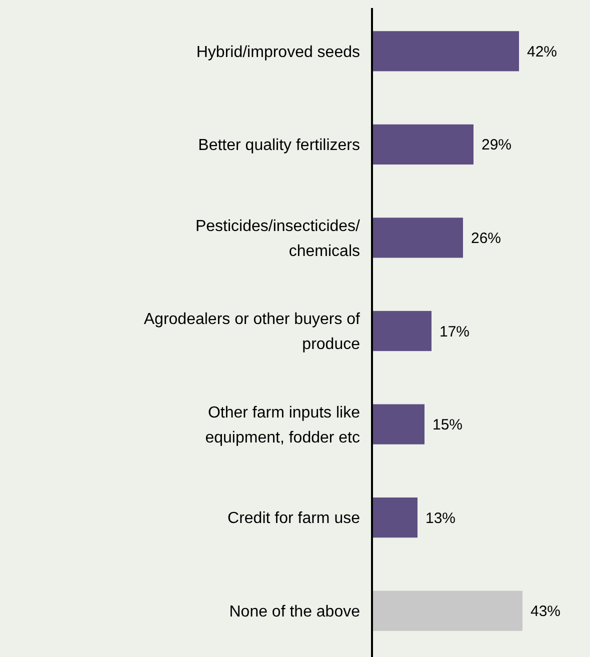  What do you see at coordinates (282, 425) in the screenshot?
I see `y-tick-label: Other farm inputs like equipment, fodder etc` at bounding box center [282, 425].